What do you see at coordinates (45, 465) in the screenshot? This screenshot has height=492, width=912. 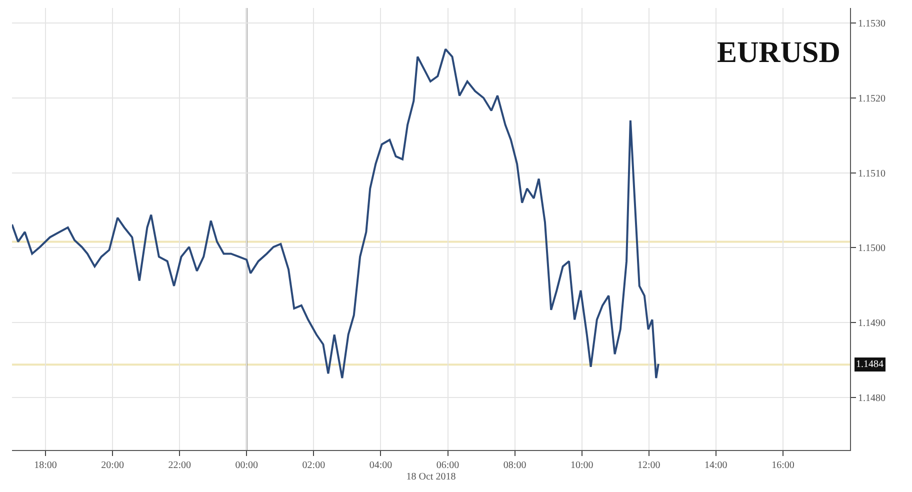 I see `x-tick-label: 18:00` at bounding box center [45, 465].